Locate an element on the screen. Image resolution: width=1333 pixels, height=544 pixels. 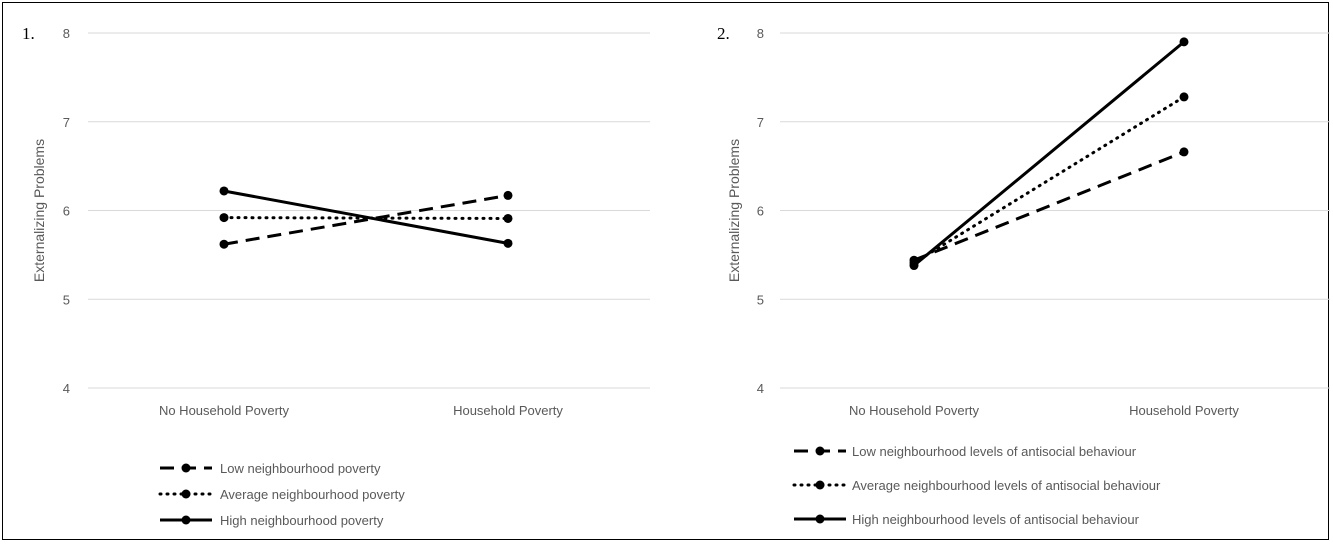
legend-entry: High neighbourhood poverty is located at coordinates (302, 520).